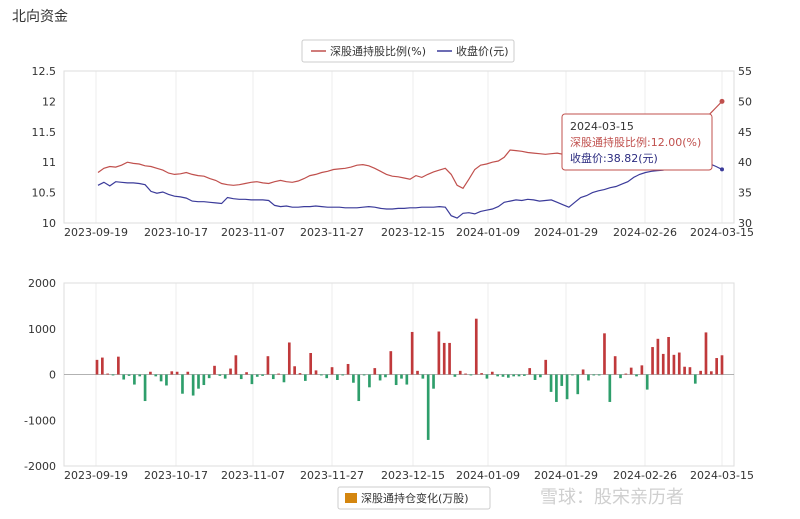 The width and height of the screenshot is (800, 519). I want to click on bottom-legend: 深股通持仓变化(万股), so click(414, 498).